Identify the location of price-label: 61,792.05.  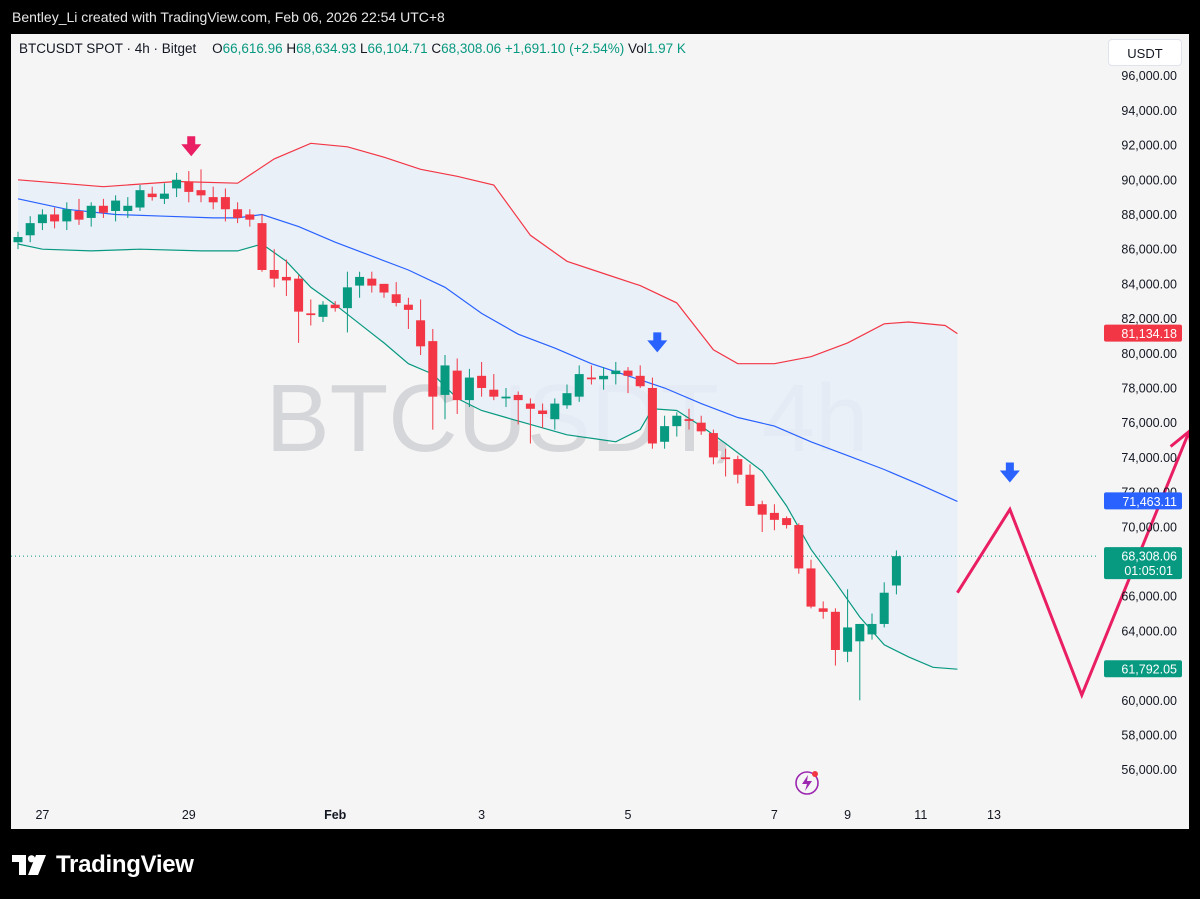
(1143, 669).